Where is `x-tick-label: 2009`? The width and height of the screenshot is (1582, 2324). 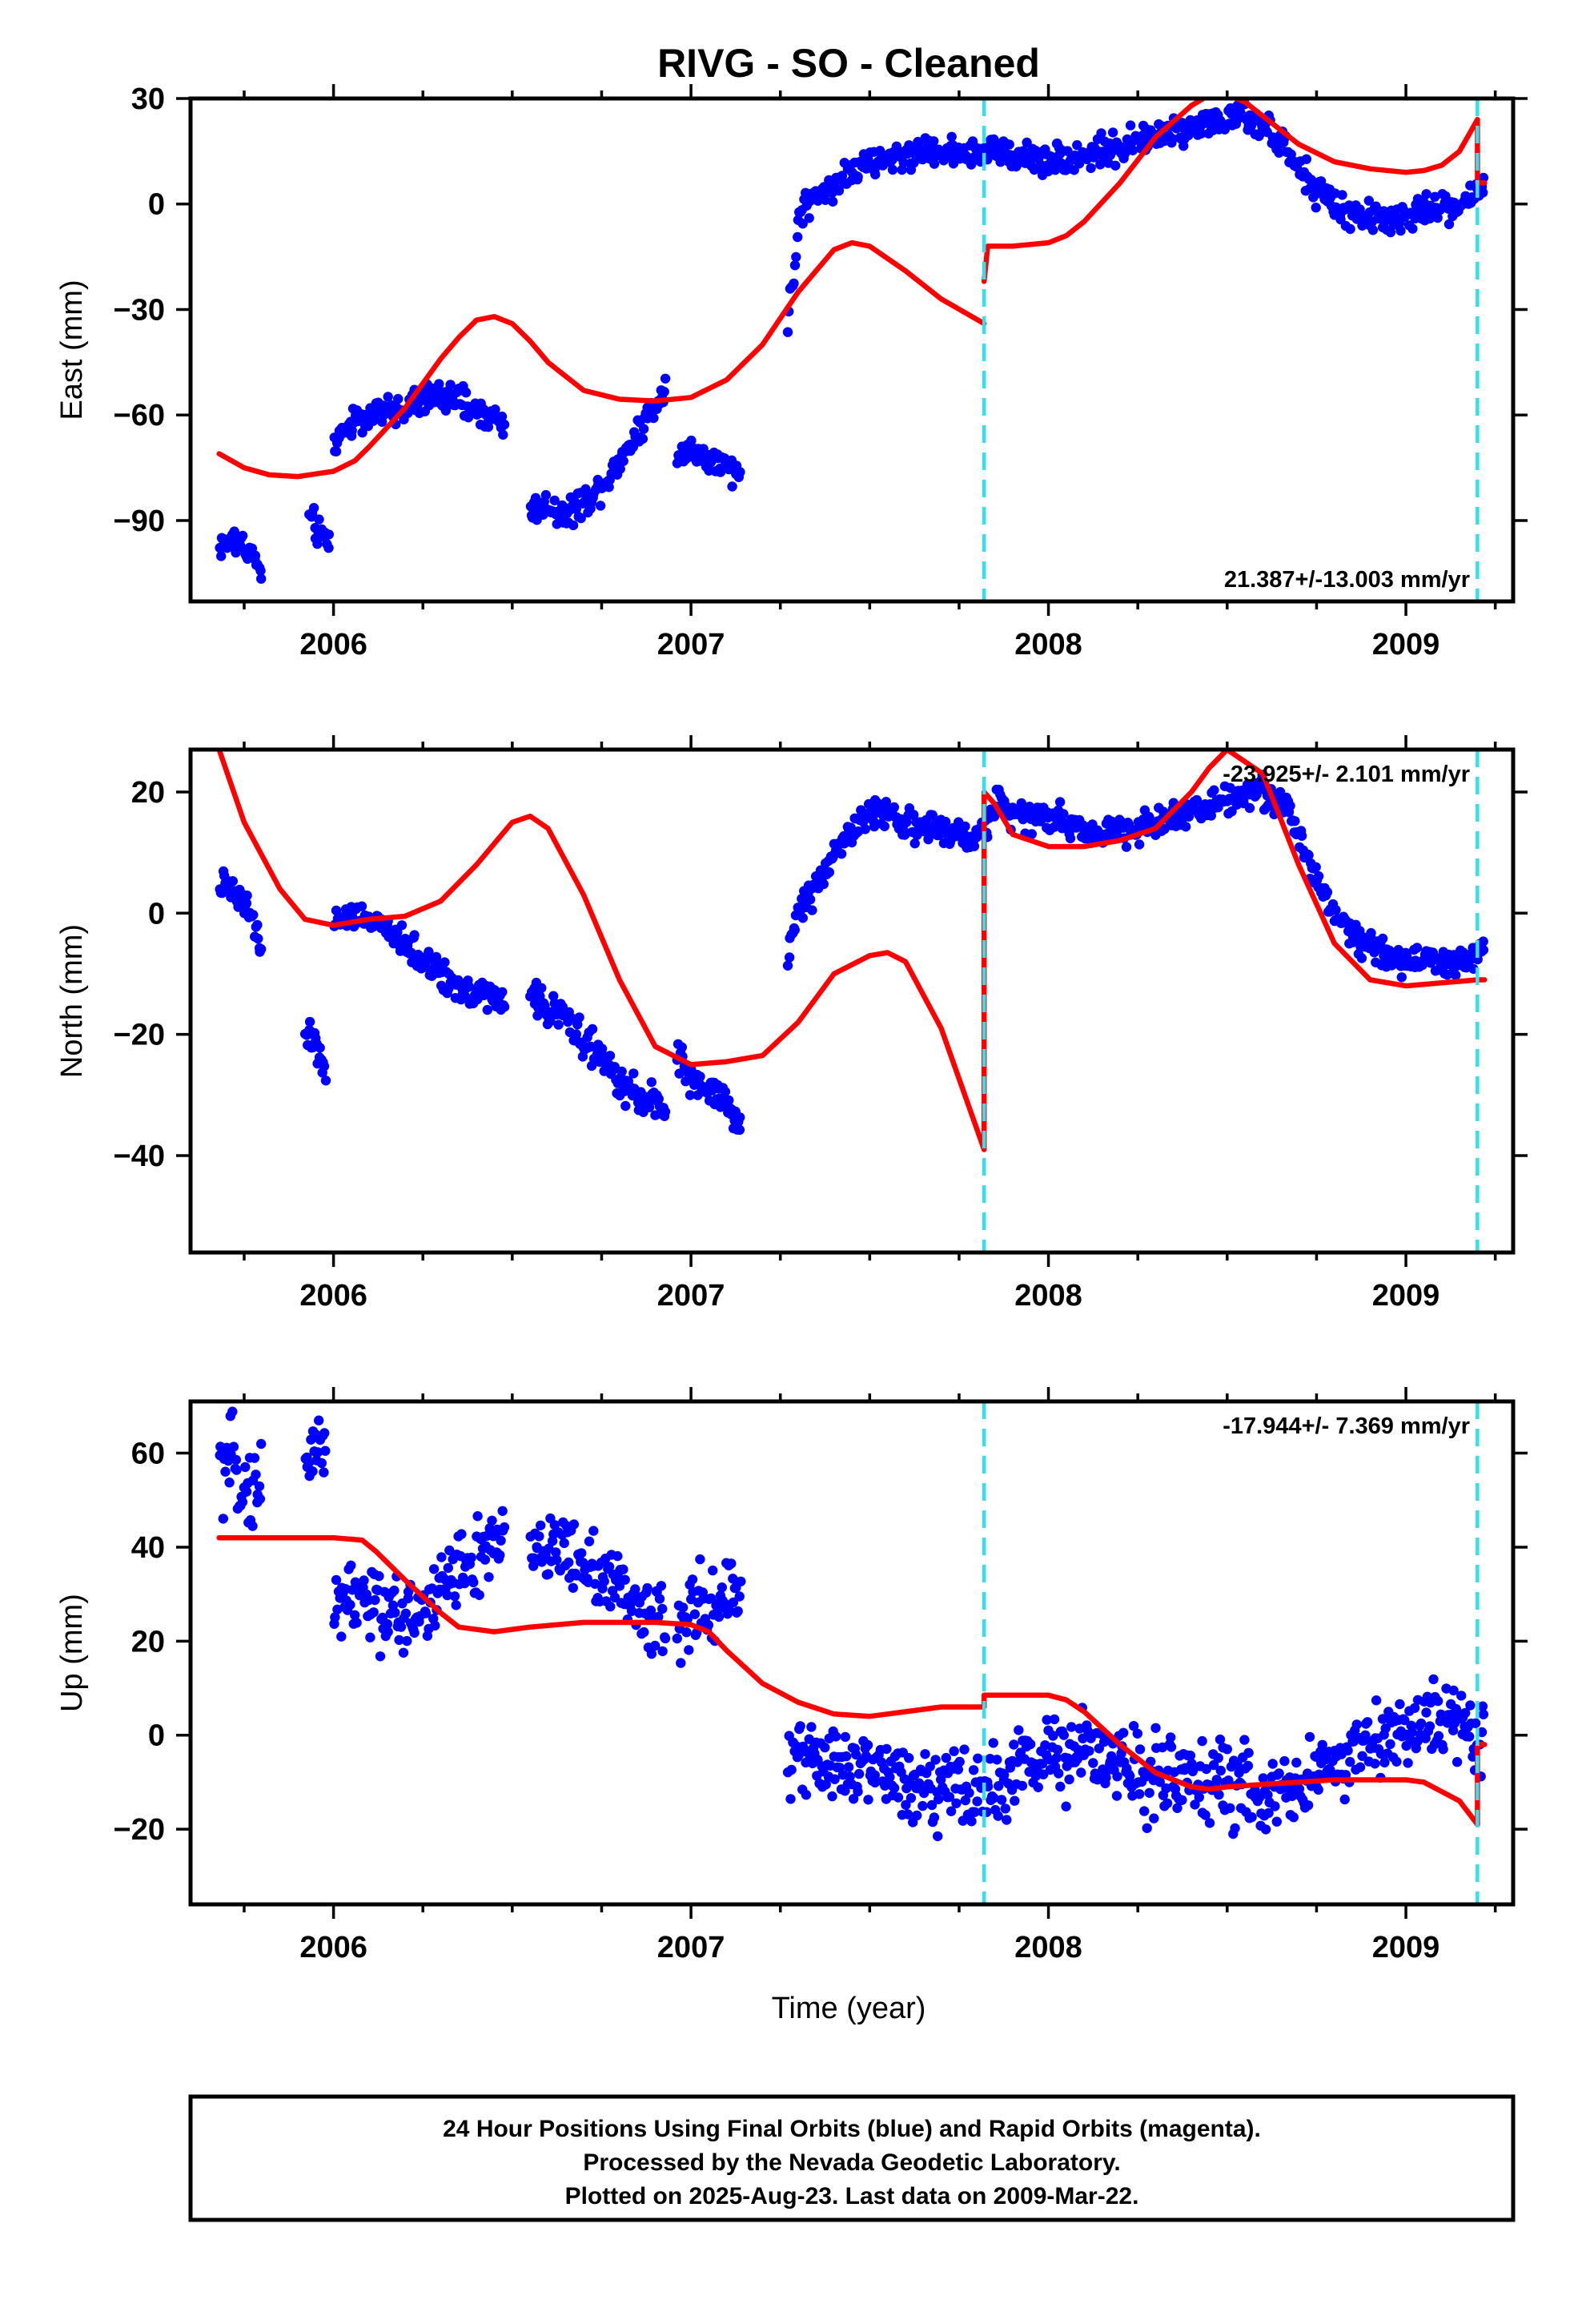 x-tick-label: 2009 is located at coordinates (1406, 1947).